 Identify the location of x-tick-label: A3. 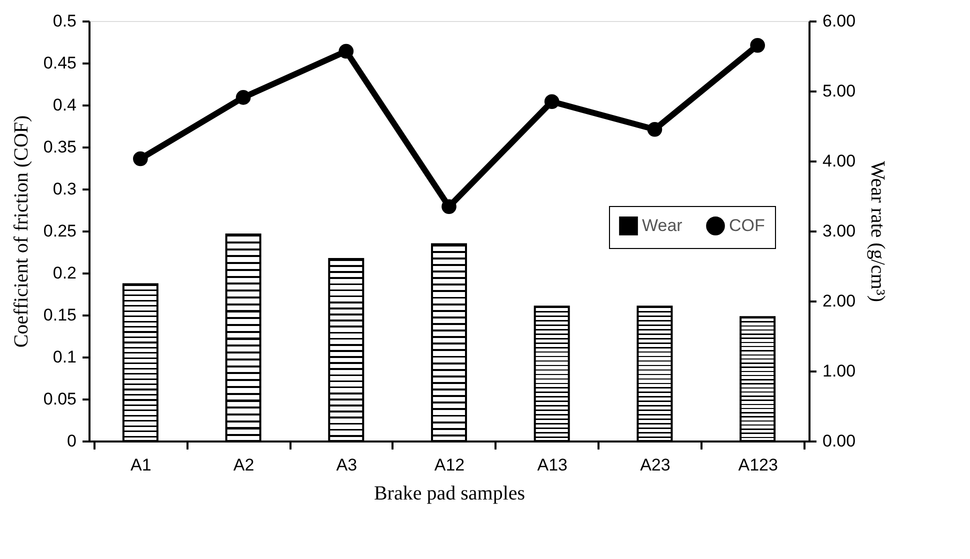
(347, 465).